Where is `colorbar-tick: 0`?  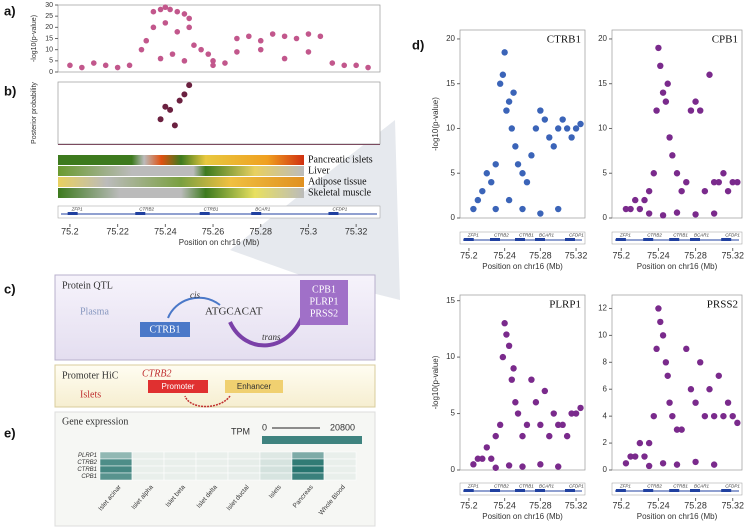
colorbar-tick: 0 is located at coordinates (264, 427).